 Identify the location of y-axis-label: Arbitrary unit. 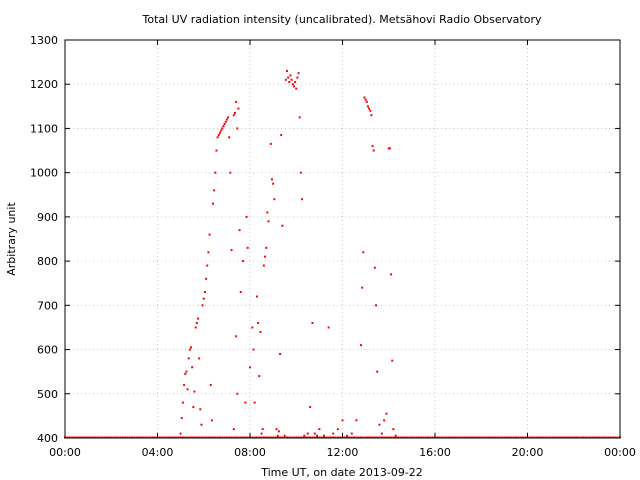
(11, 239).